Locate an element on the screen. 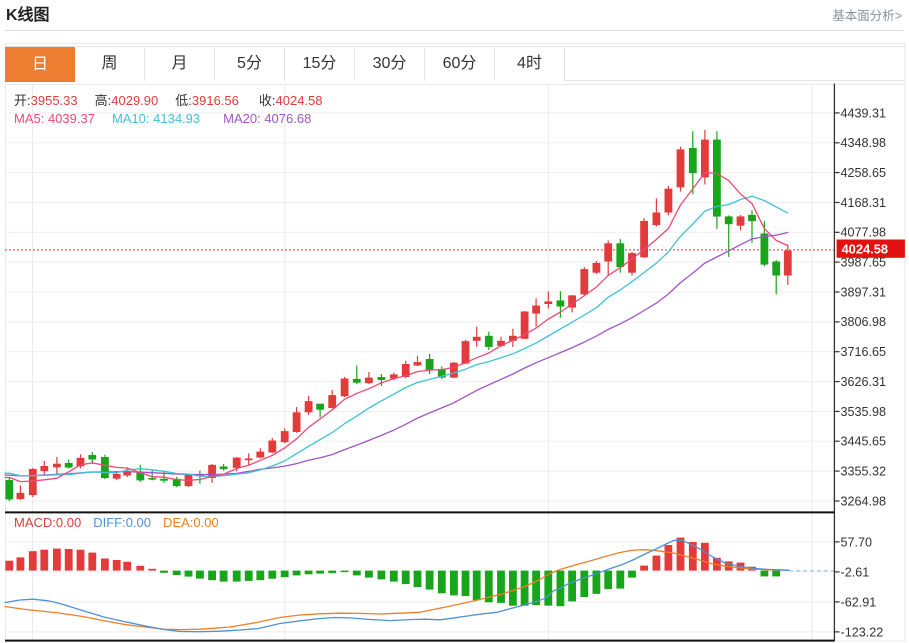  svg-text: 3264.98 is located at coordinates (864, 501).